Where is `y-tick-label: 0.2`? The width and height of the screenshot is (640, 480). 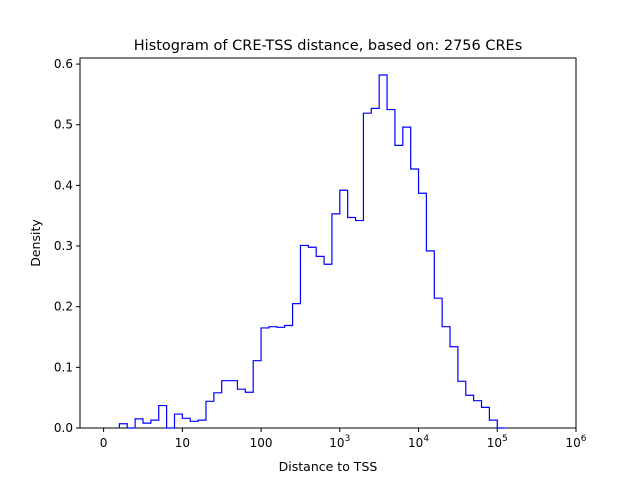 y-tick-label: 0.2 is located at coordinates (63, 307).